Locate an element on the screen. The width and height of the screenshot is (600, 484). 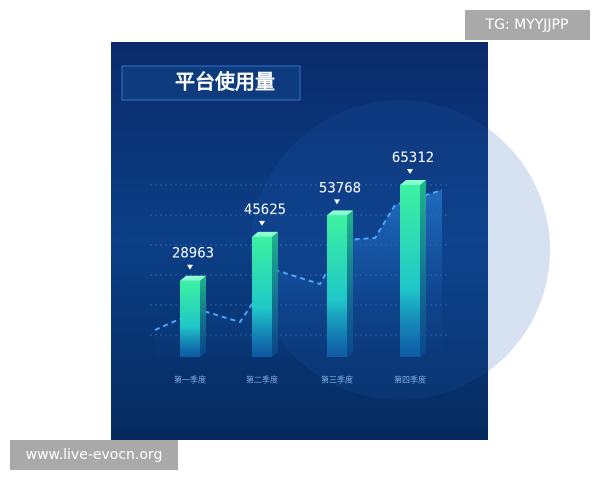
value-label: 28963 is located at coordinates (193, 254).